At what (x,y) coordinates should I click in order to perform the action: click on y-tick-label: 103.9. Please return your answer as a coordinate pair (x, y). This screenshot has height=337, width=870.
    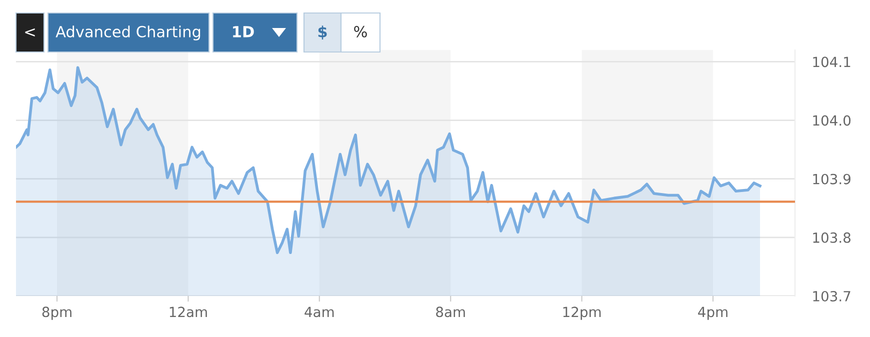
    Looking at the image, I should click on (831, 179).